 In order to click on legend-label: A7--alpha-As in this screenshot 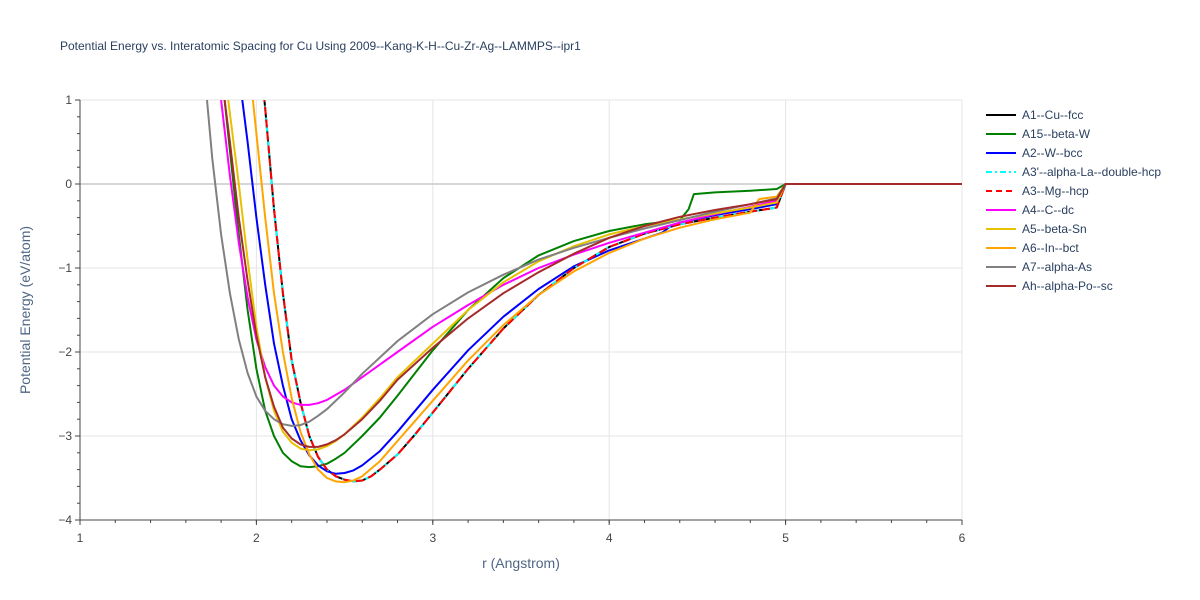, I will do `click(1057, 267)`.